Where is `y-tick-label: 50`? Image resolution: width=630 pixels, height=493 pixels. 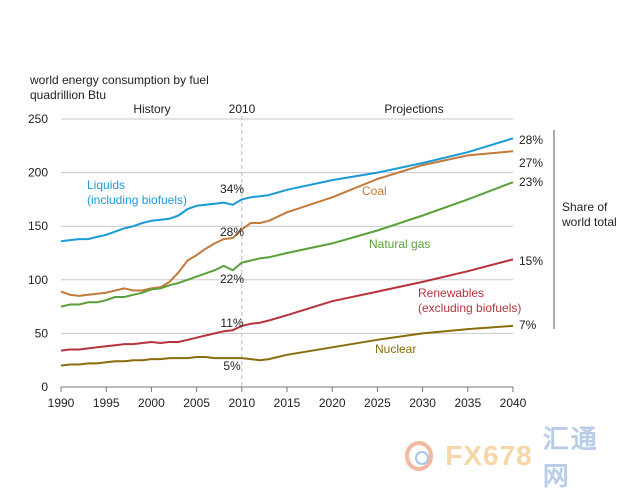
y-tick-label: 50 is located at coordinates (42, 333).